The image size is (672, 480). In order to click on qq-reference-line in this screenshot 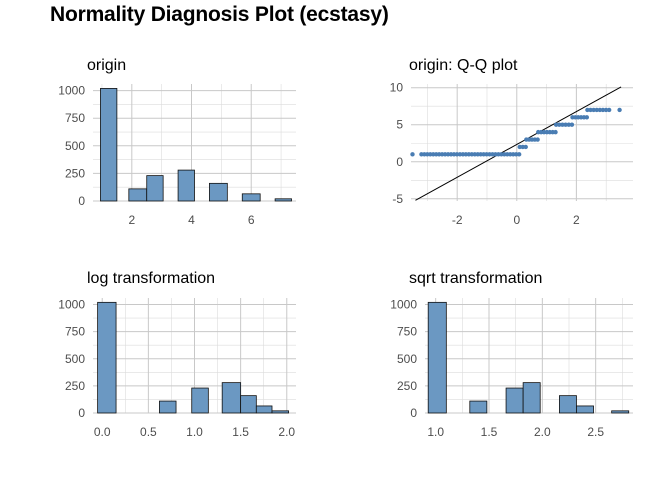, I will do `click(518, 143)`.